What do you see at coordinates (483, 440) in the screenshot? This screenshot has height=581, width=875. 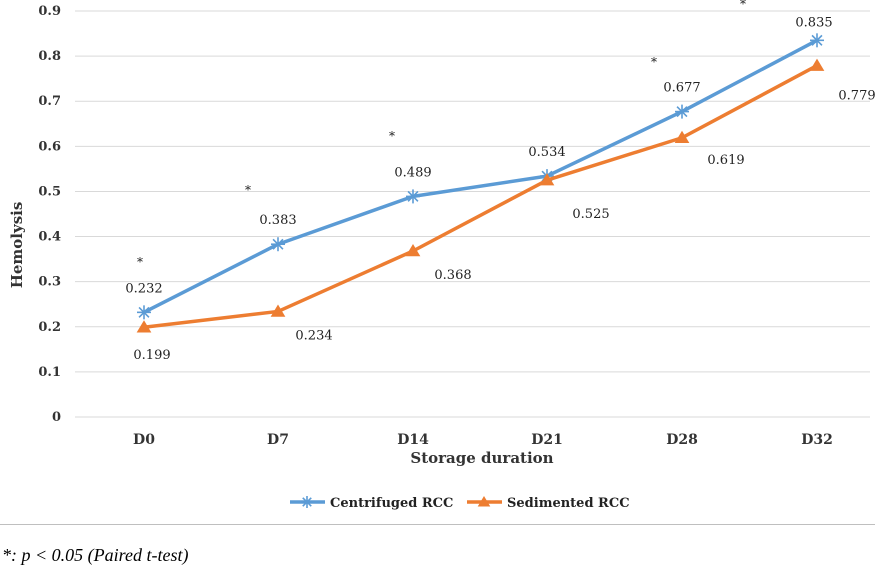 I see `x-axis-ticks: D0 D7 D14 D21 D28 D32` at bounding box center [483, 440].